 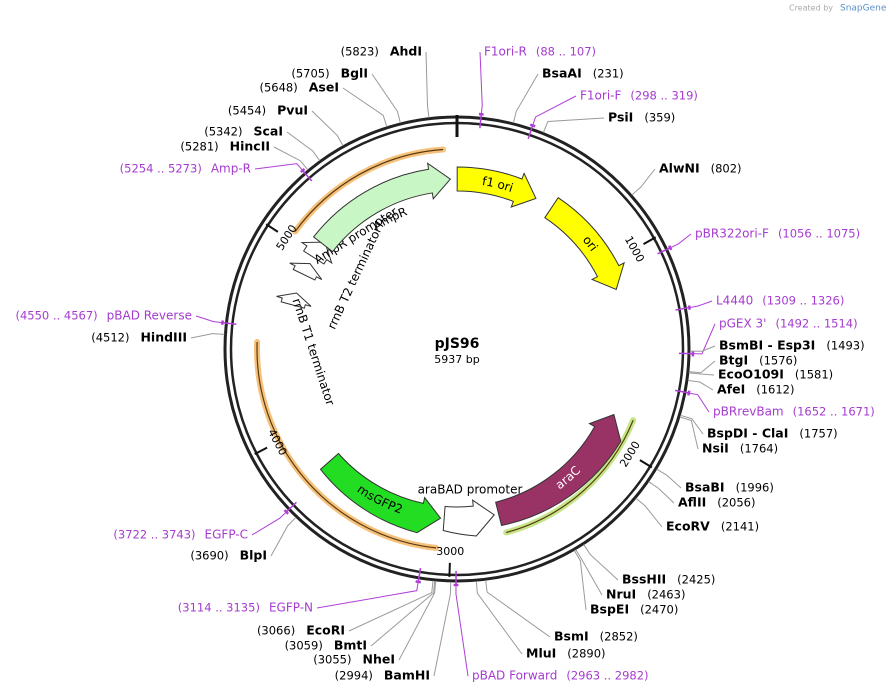 I want to click on snapgene-brand: SnapGene, so click(x=863, y=9).